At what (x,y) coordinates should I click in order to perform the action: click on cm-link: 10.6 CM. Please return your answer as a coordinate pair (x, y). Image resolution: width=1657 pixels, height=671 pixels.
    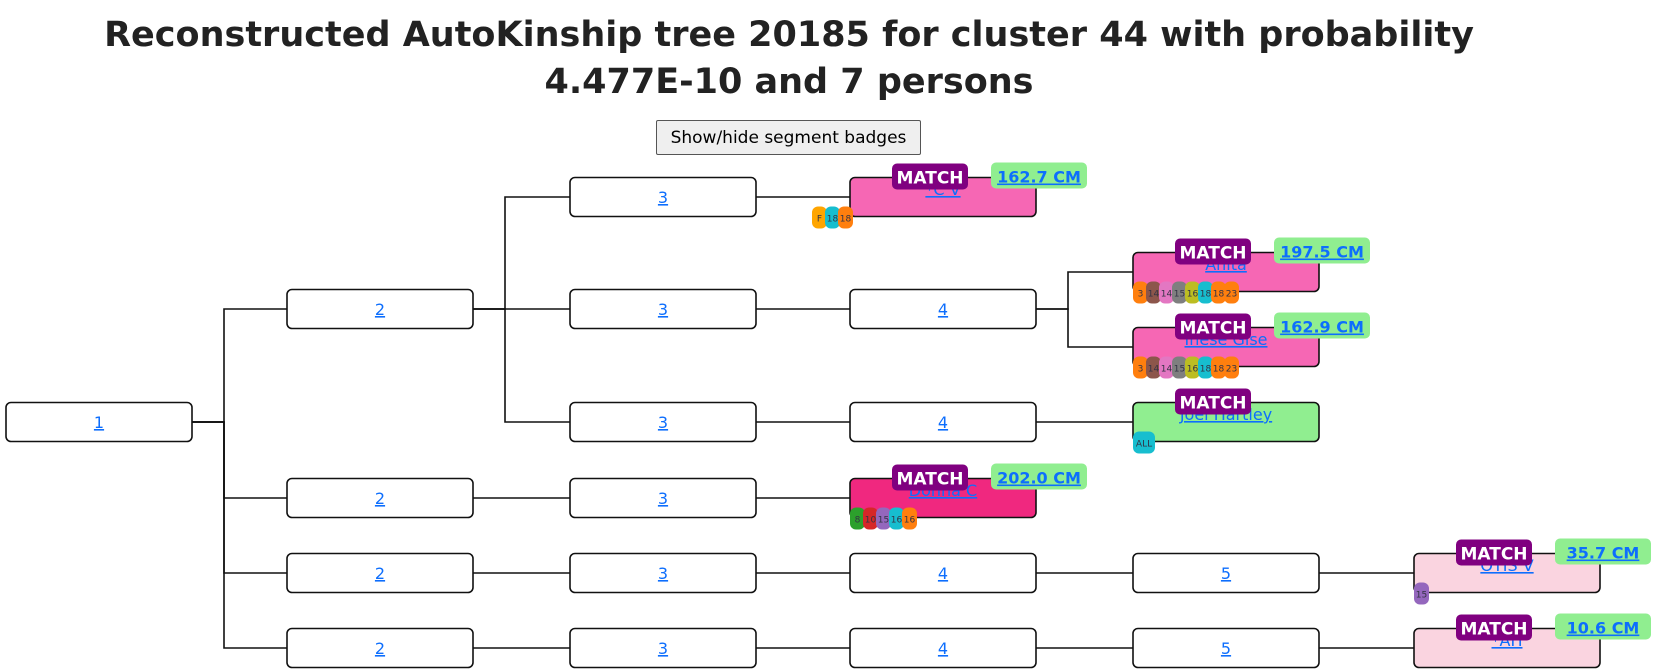
    Looking at the image, I should click on (1603, 628).